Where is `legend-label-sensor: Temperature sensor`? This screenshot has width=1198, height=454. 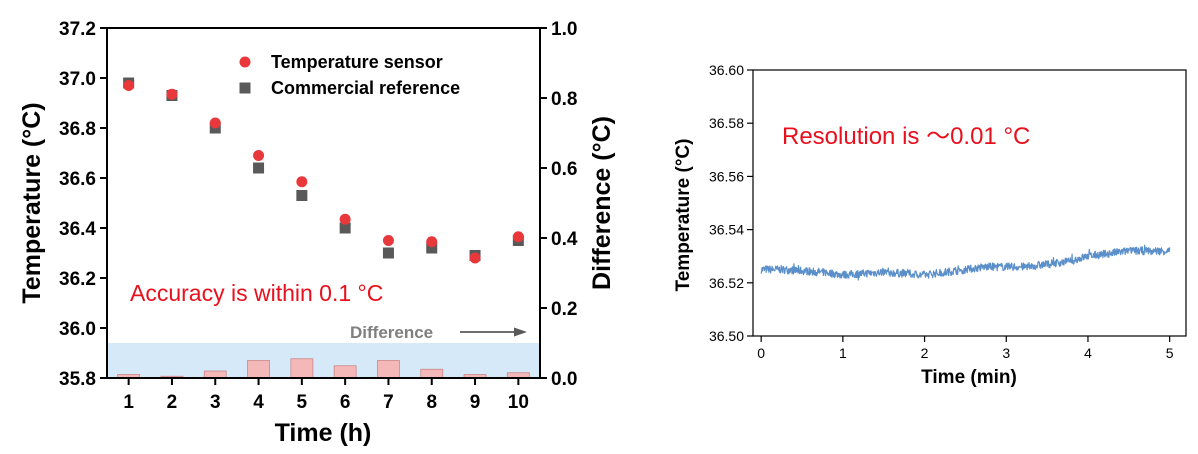 legend-label-sensor: Temperature sensor is located at coordinates (357, 62).